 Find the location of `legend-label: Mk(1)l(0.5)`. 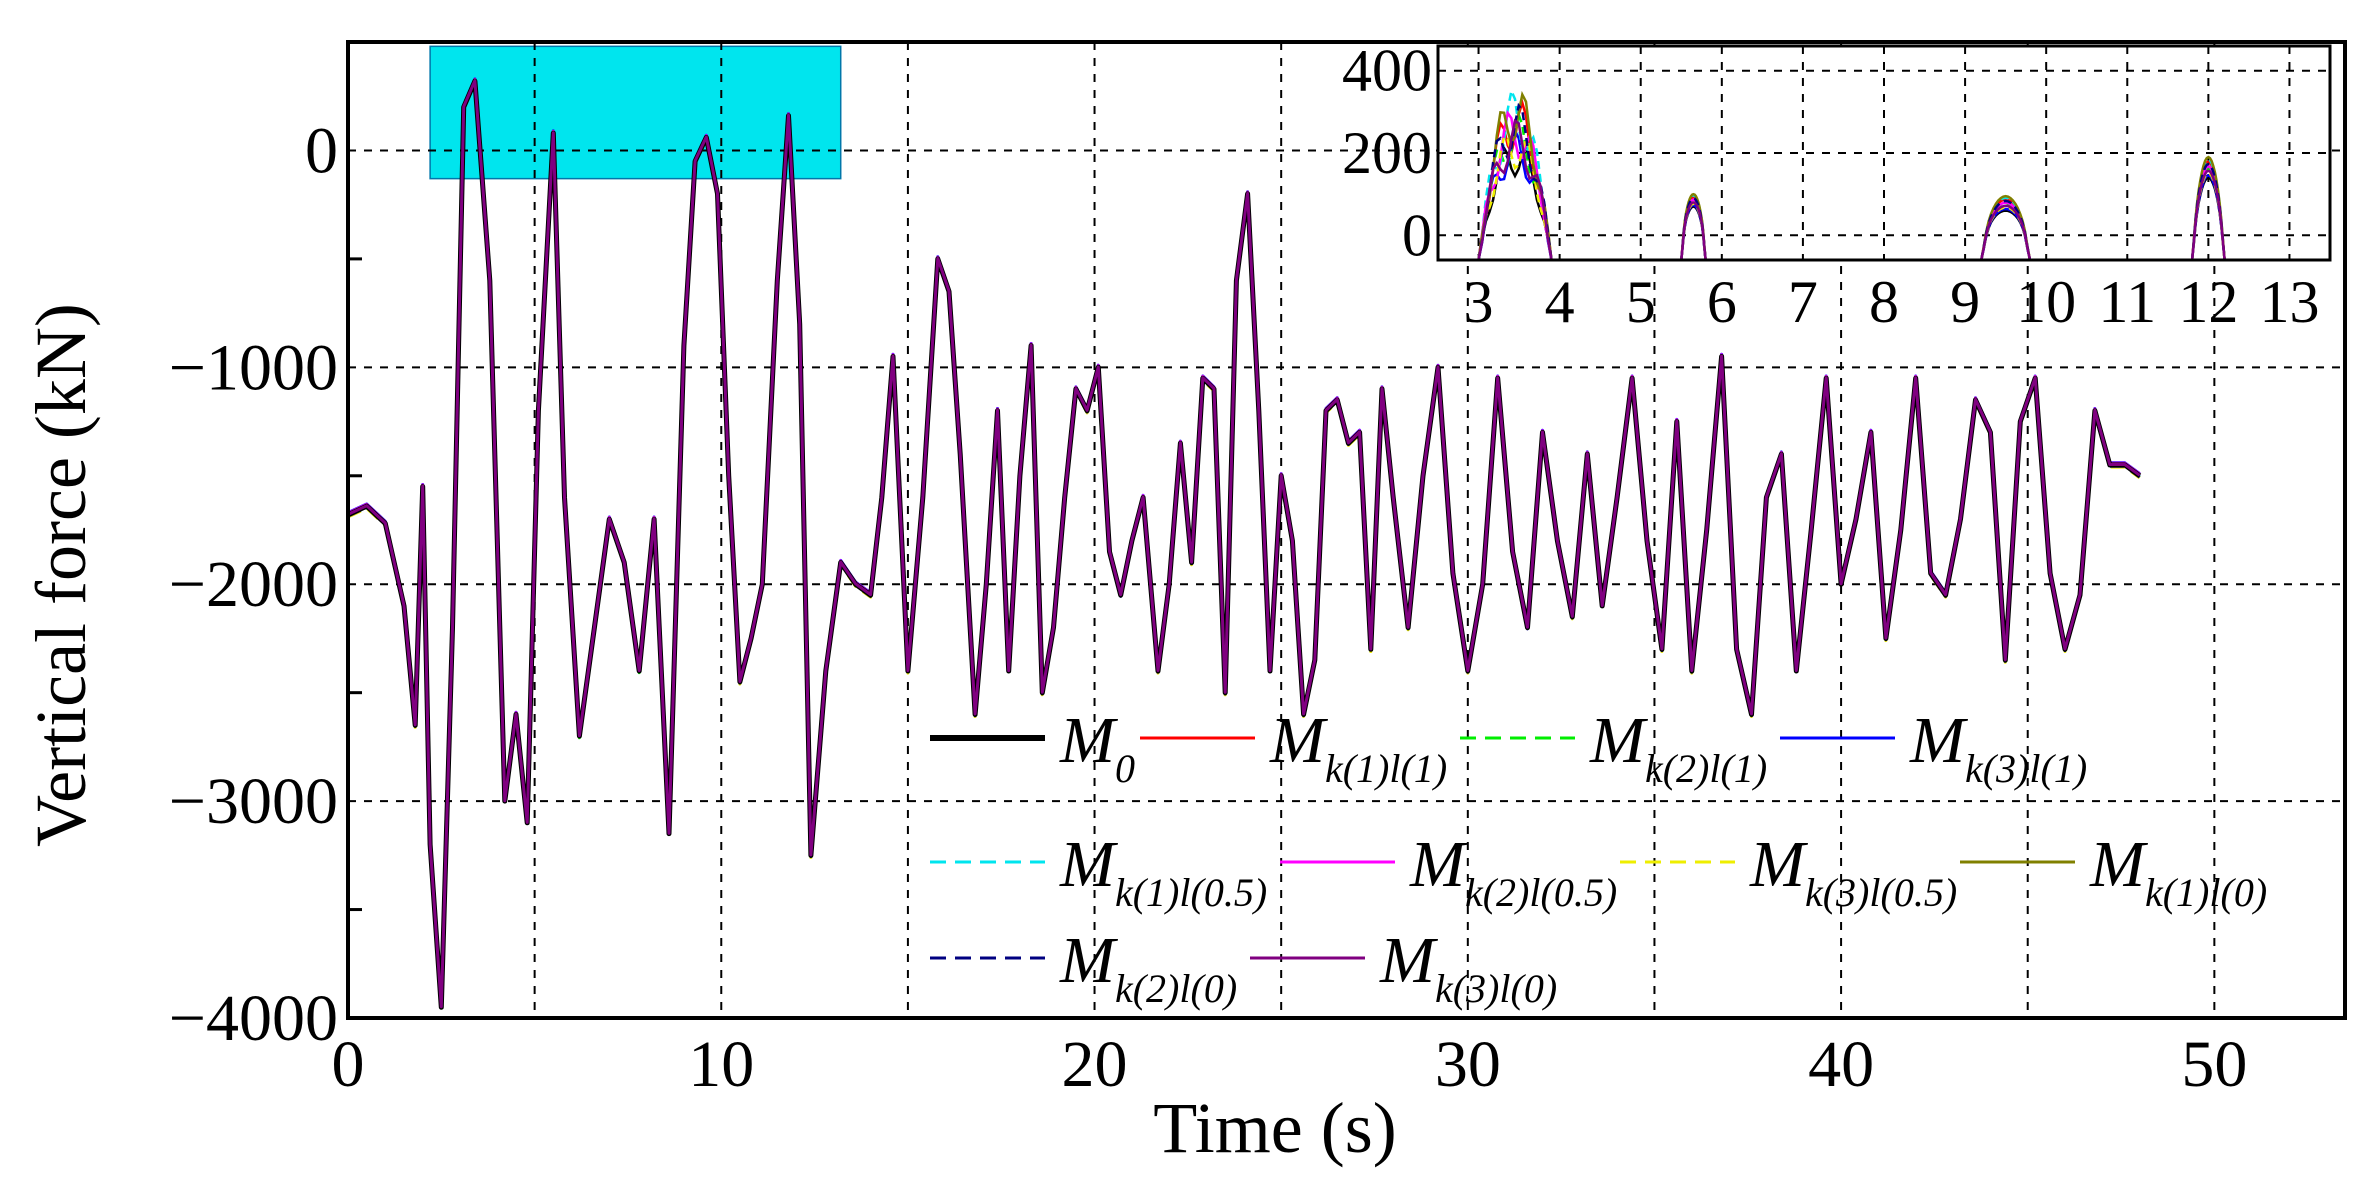

legend-label: Mk(1)l(0.5) is located at coordinates (1163, 871).